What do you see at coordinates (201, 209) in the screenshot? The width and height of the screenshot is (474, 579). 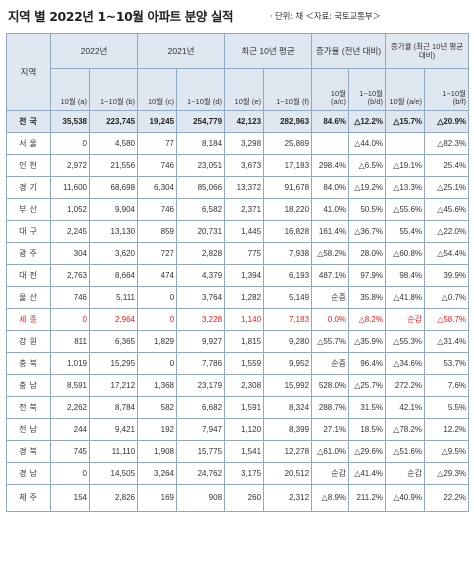 I see `table-cell: 6,582` at bounding box center [201, 209].